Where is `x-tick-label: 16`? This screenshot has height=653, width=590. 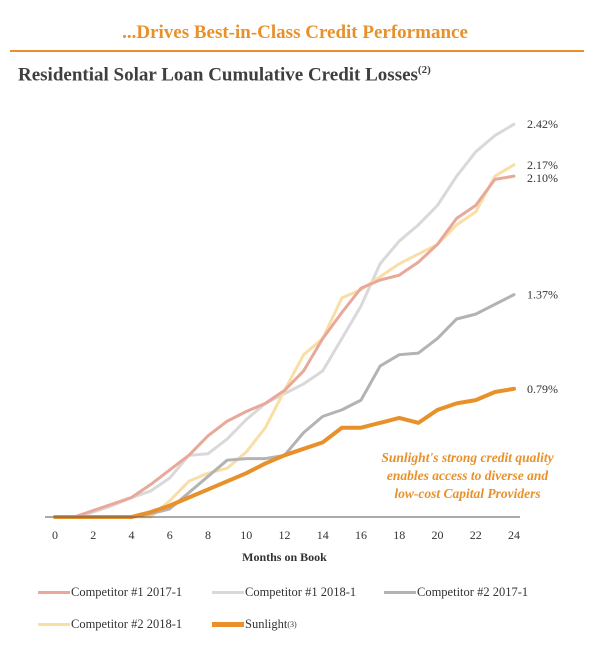
x-tick-label: 16 is located at coordinates (361, 535).